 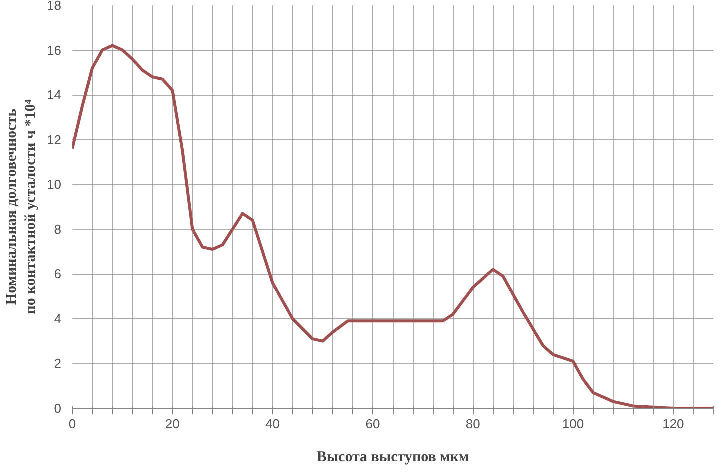 What do you see at coordinates (58, 408) in the screenshot?
I see `y-tick-label: 0` at bounding box center [58, 408].